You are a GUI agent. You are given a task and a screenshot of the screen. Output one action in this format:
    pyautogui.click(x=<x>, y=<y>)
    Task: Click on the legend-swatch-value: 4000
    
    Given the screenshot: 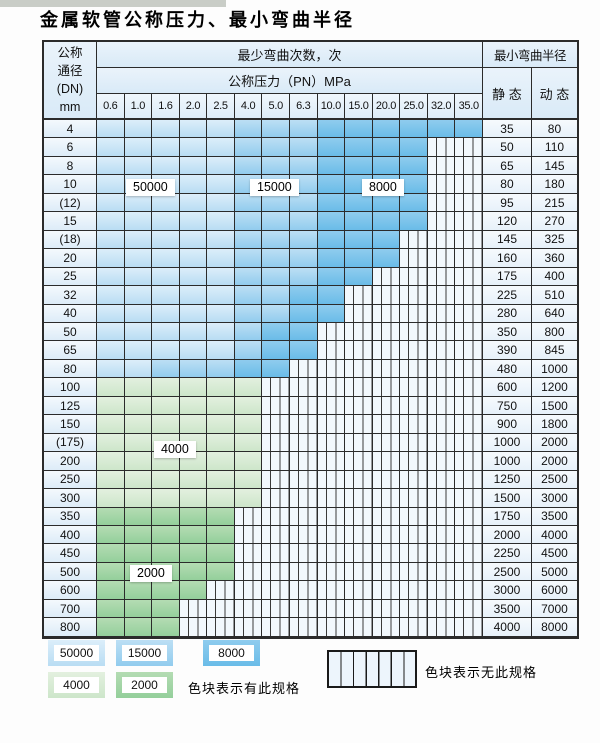 What is the action you would take?
    pyautogui.click(x=76, y=685)
    